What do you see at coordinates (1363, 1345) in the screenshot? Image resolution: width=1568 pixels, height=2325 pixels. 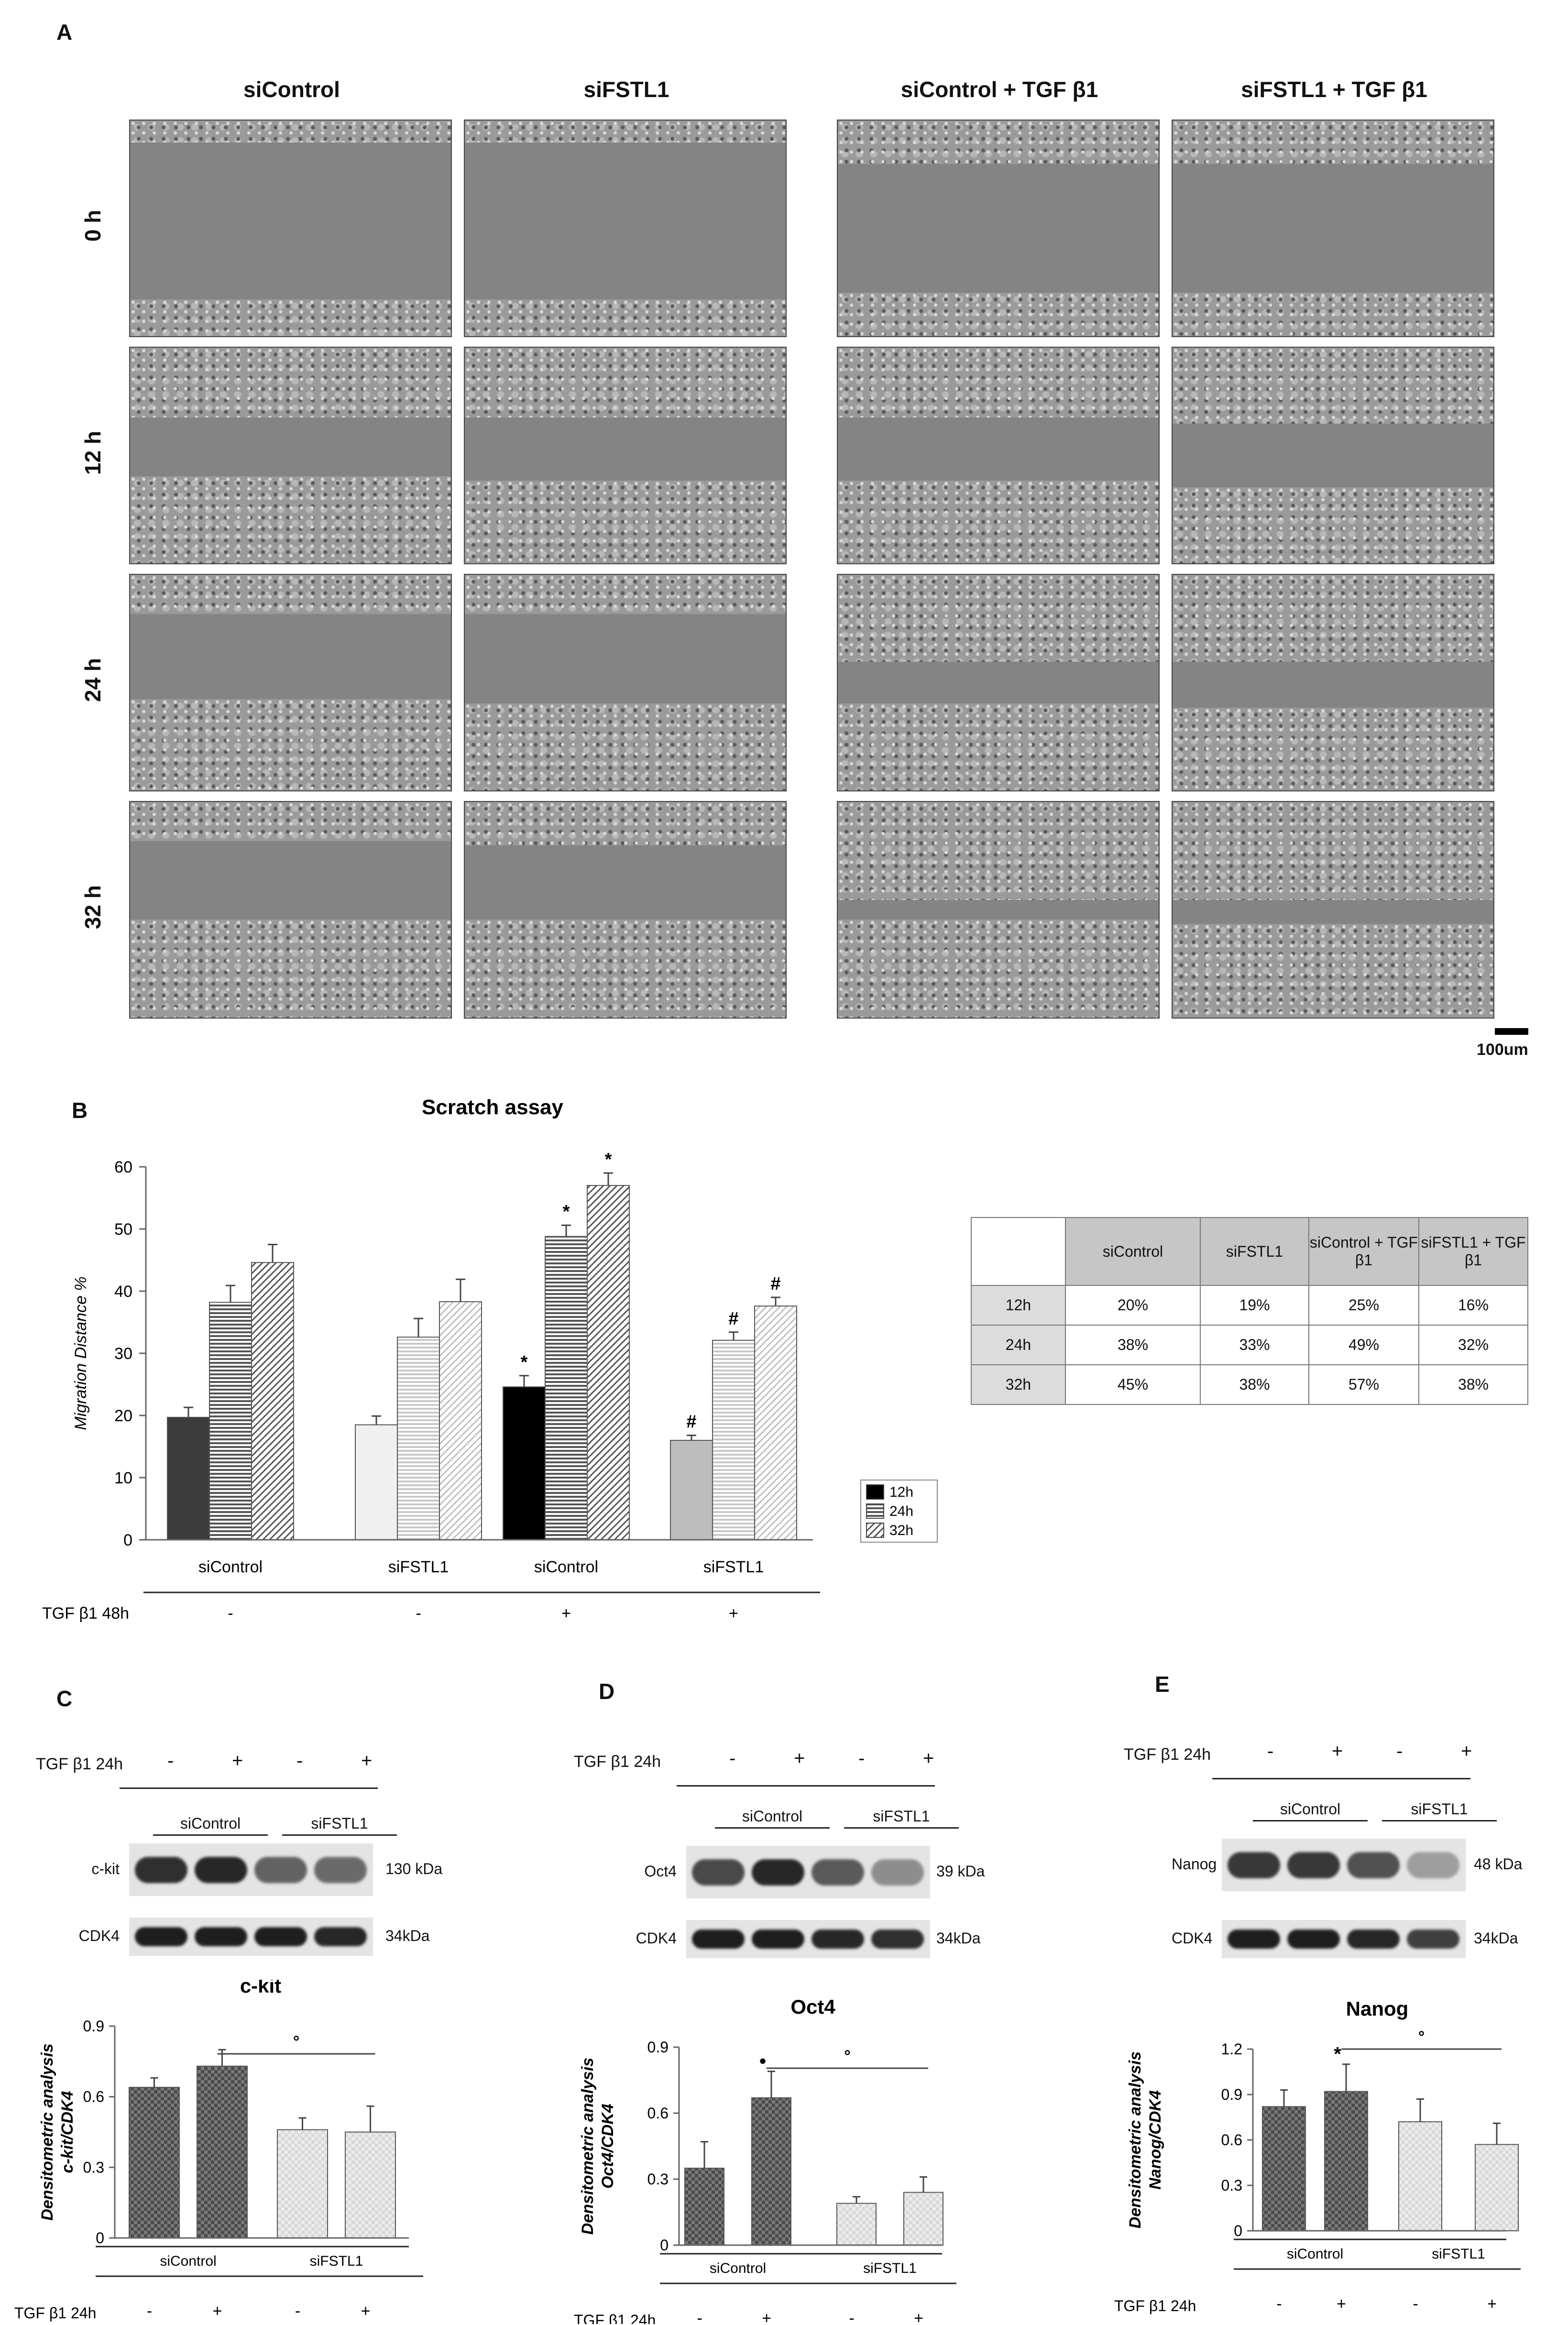 I see `table-cell: 49%` at bounding box center [1363, 1345].